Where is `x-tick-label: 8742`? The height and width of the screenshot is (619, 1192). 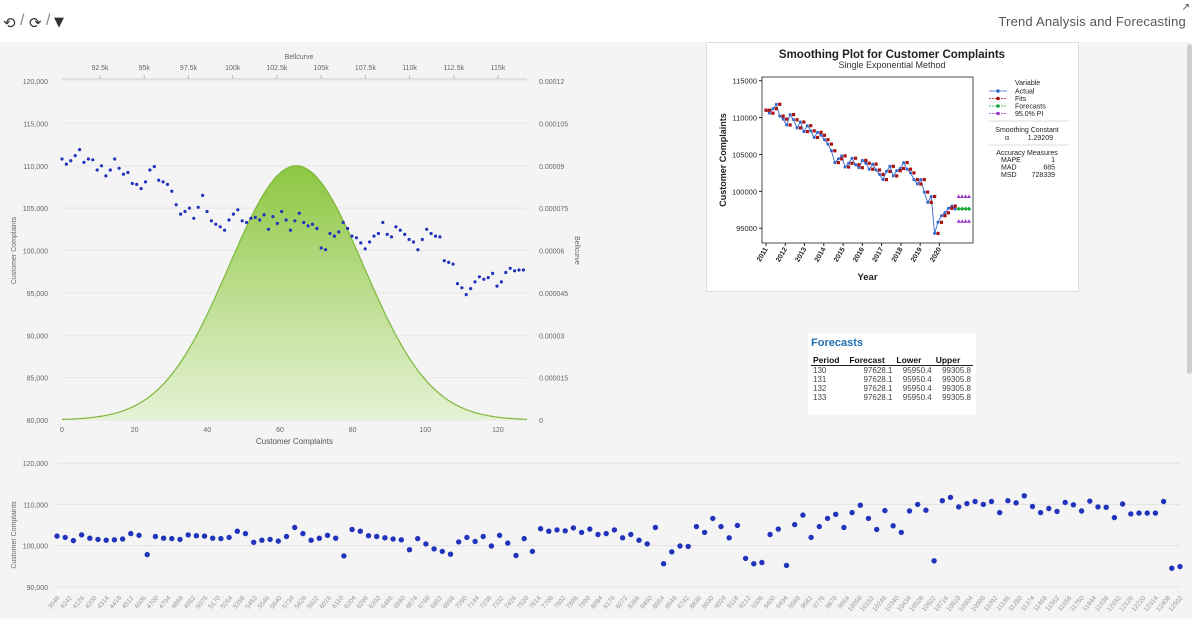
x-tick-label: 8742 is located at coordinates (683, 602).